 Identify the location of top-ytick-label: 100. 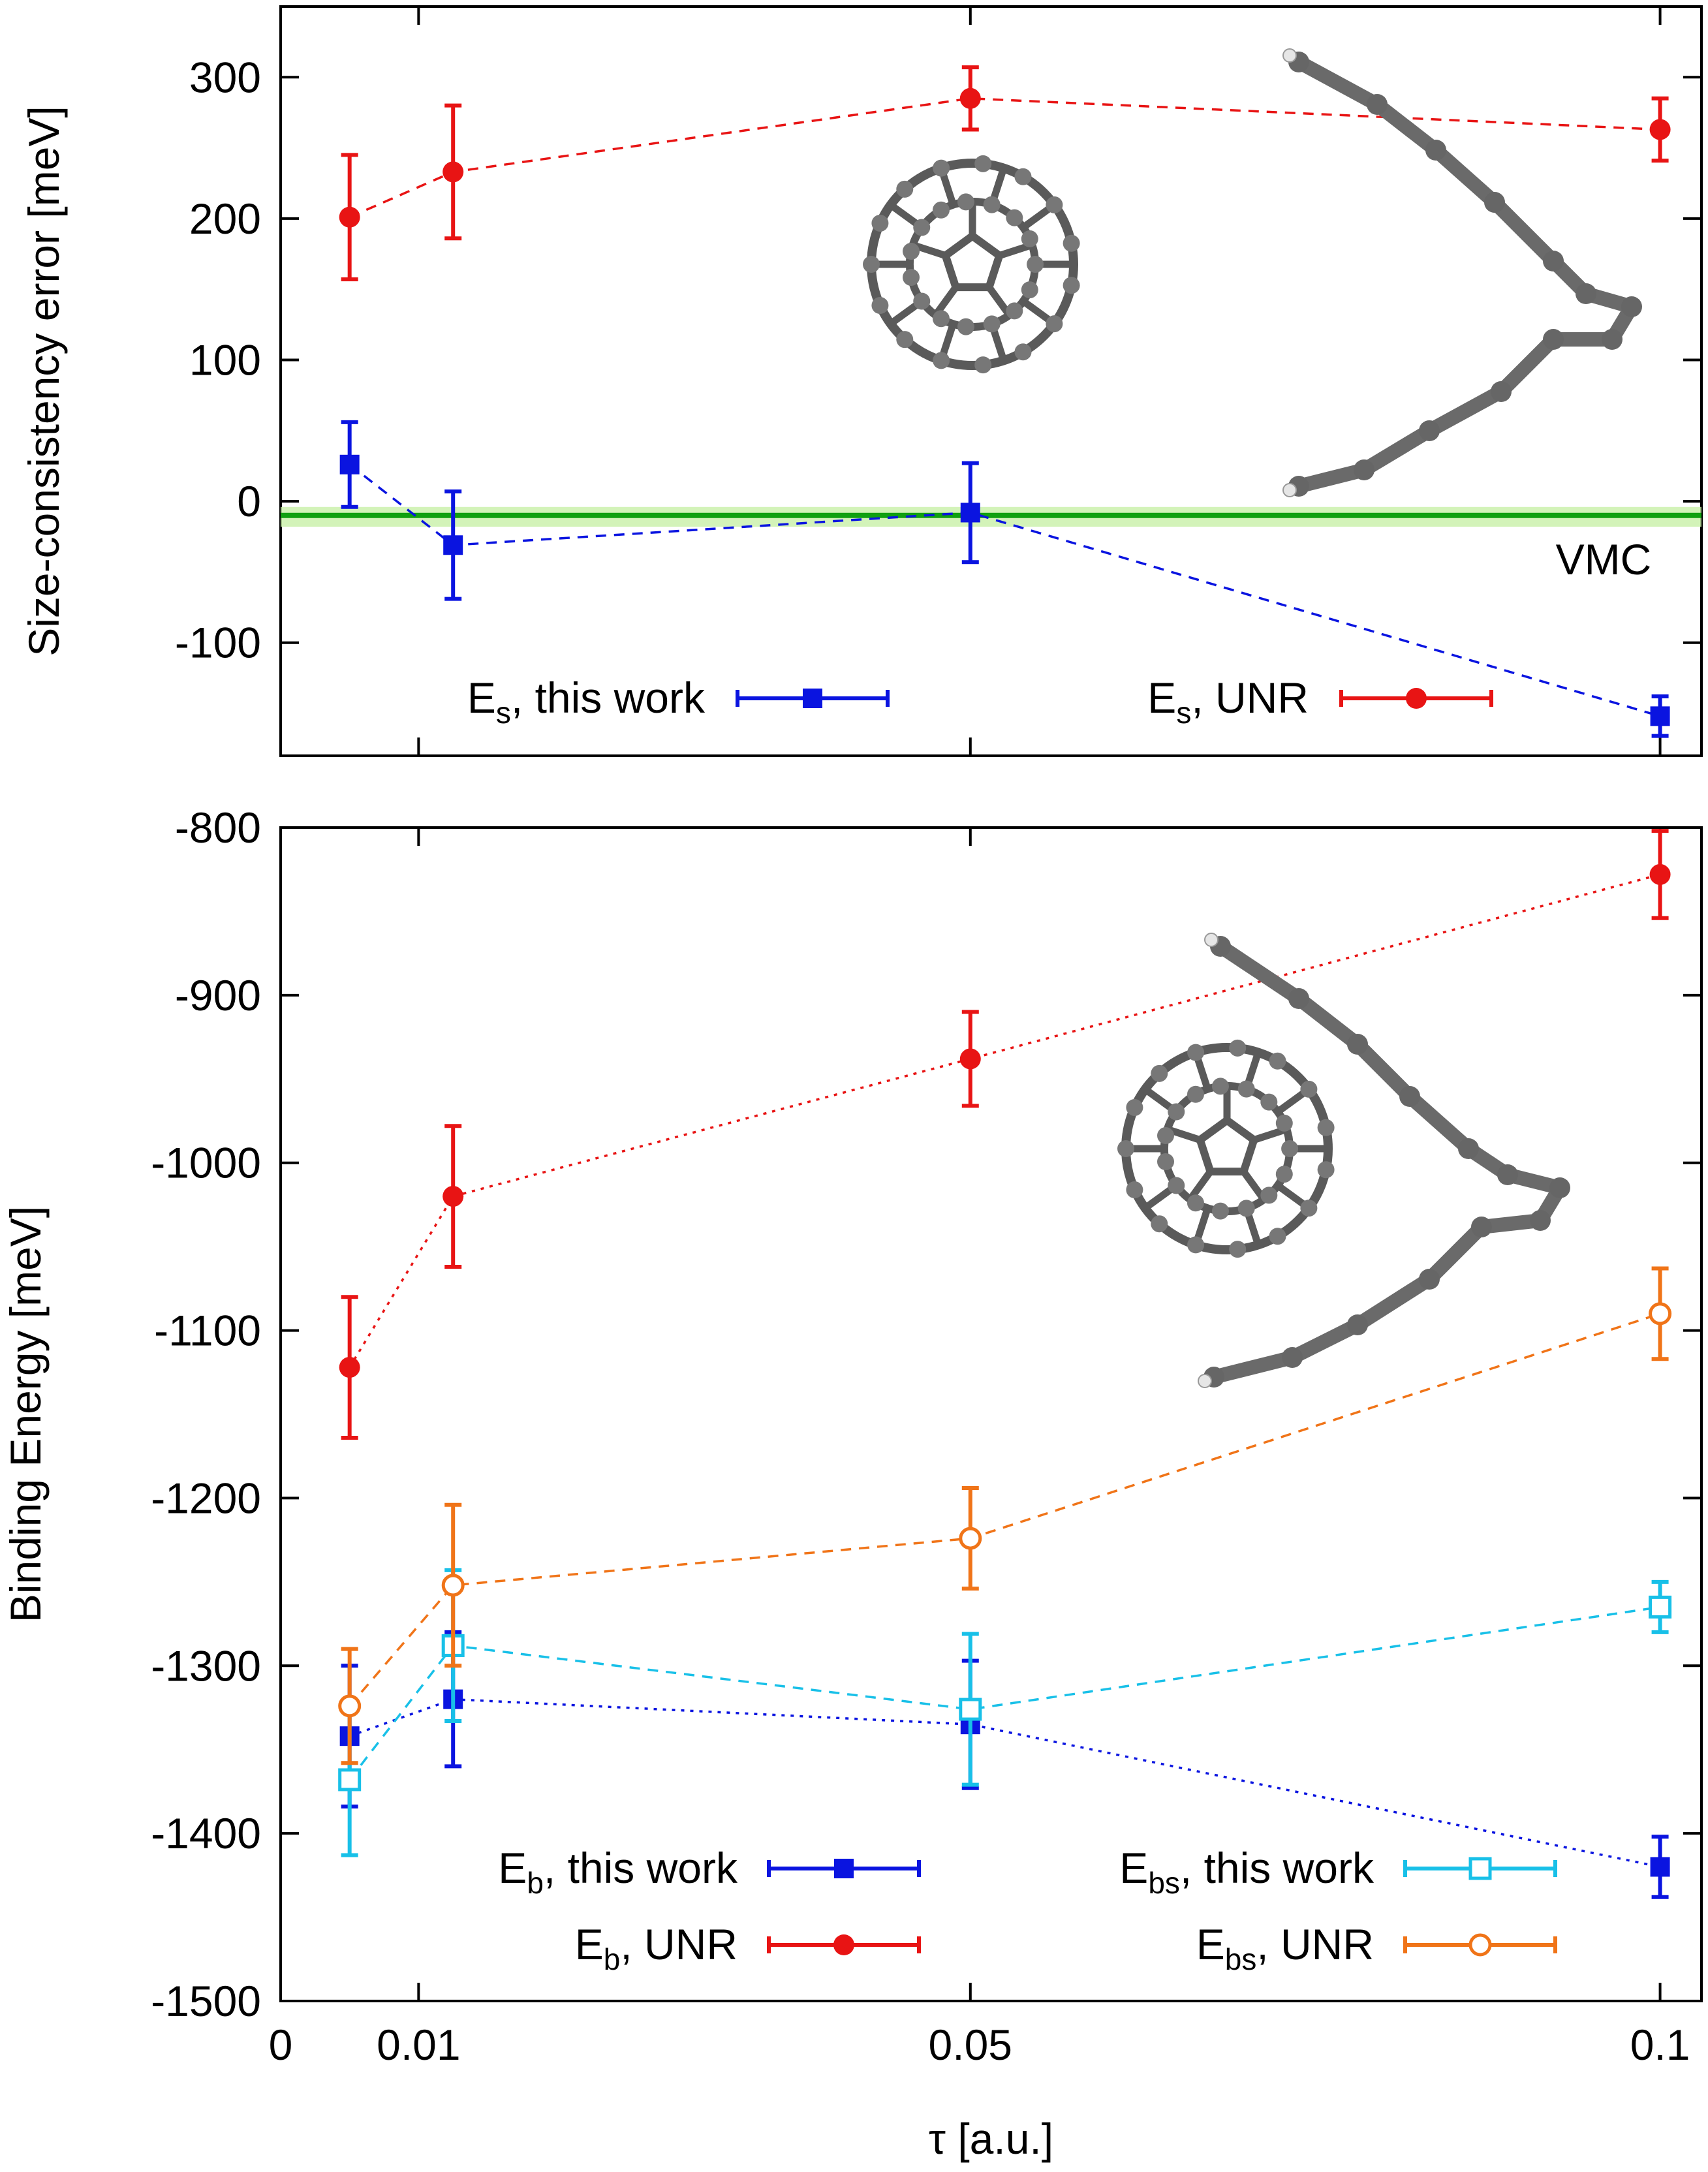
(225, 360).